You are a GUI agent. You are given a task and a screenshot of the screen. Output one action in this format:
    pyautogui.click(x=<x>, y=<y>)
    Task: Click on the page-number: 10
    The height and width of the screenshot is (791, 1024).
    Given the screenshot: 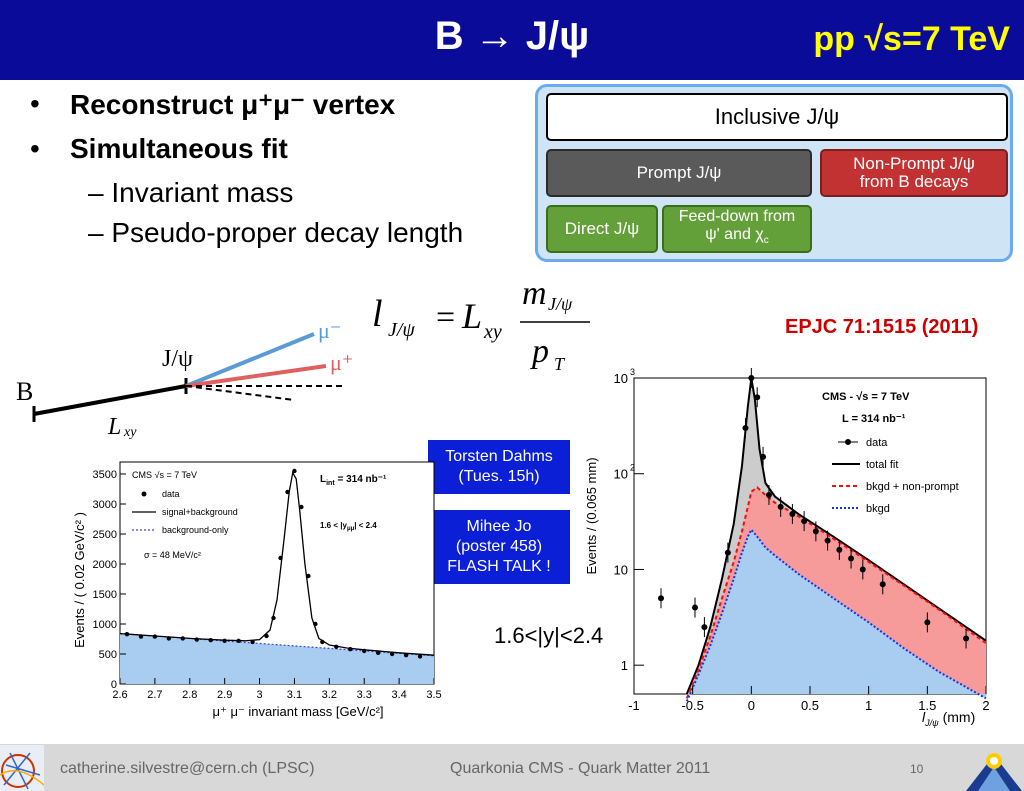 What is the action you would take?
    pyautogui.click(x=917, y=769)
    